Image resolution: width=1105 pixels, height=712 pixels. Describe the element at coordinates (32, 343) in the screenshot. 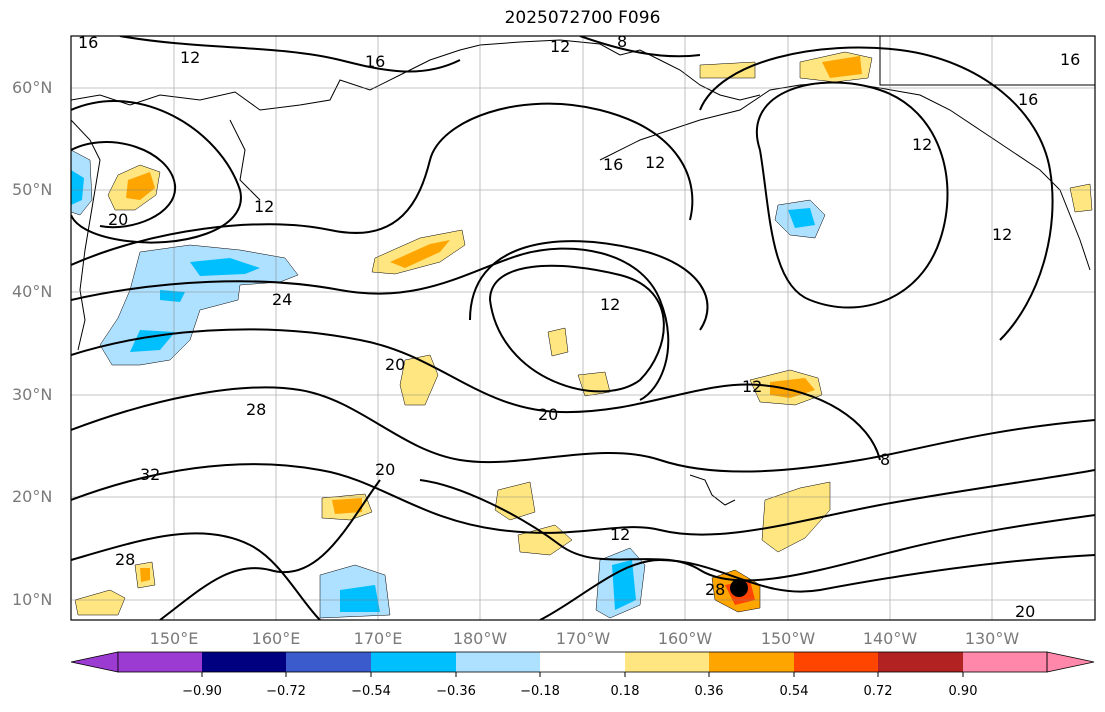

I see `latitude-labels: 10°N 20°N 30°N 40°N 50°N 60°N` at that location.